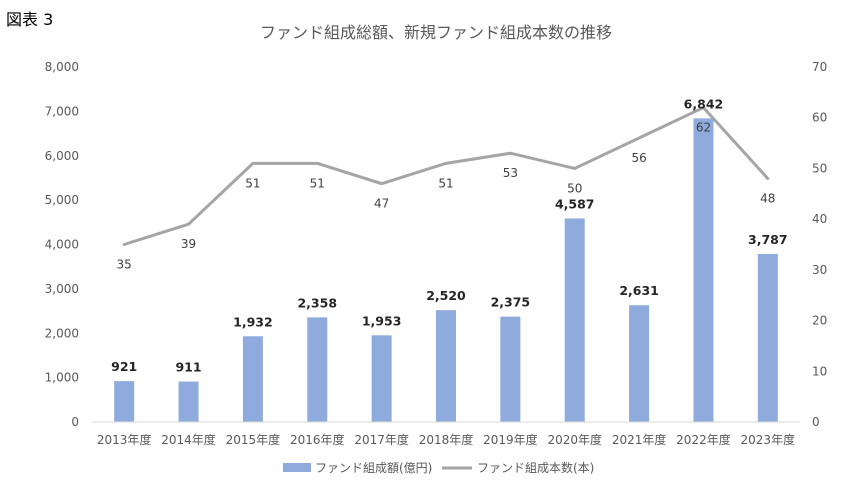 The image size is (850, 496). What do you see at coordinates (62, 200) in the screenshot?
I see `y-tick-label: 5,000` at bounding box center [62, 200].